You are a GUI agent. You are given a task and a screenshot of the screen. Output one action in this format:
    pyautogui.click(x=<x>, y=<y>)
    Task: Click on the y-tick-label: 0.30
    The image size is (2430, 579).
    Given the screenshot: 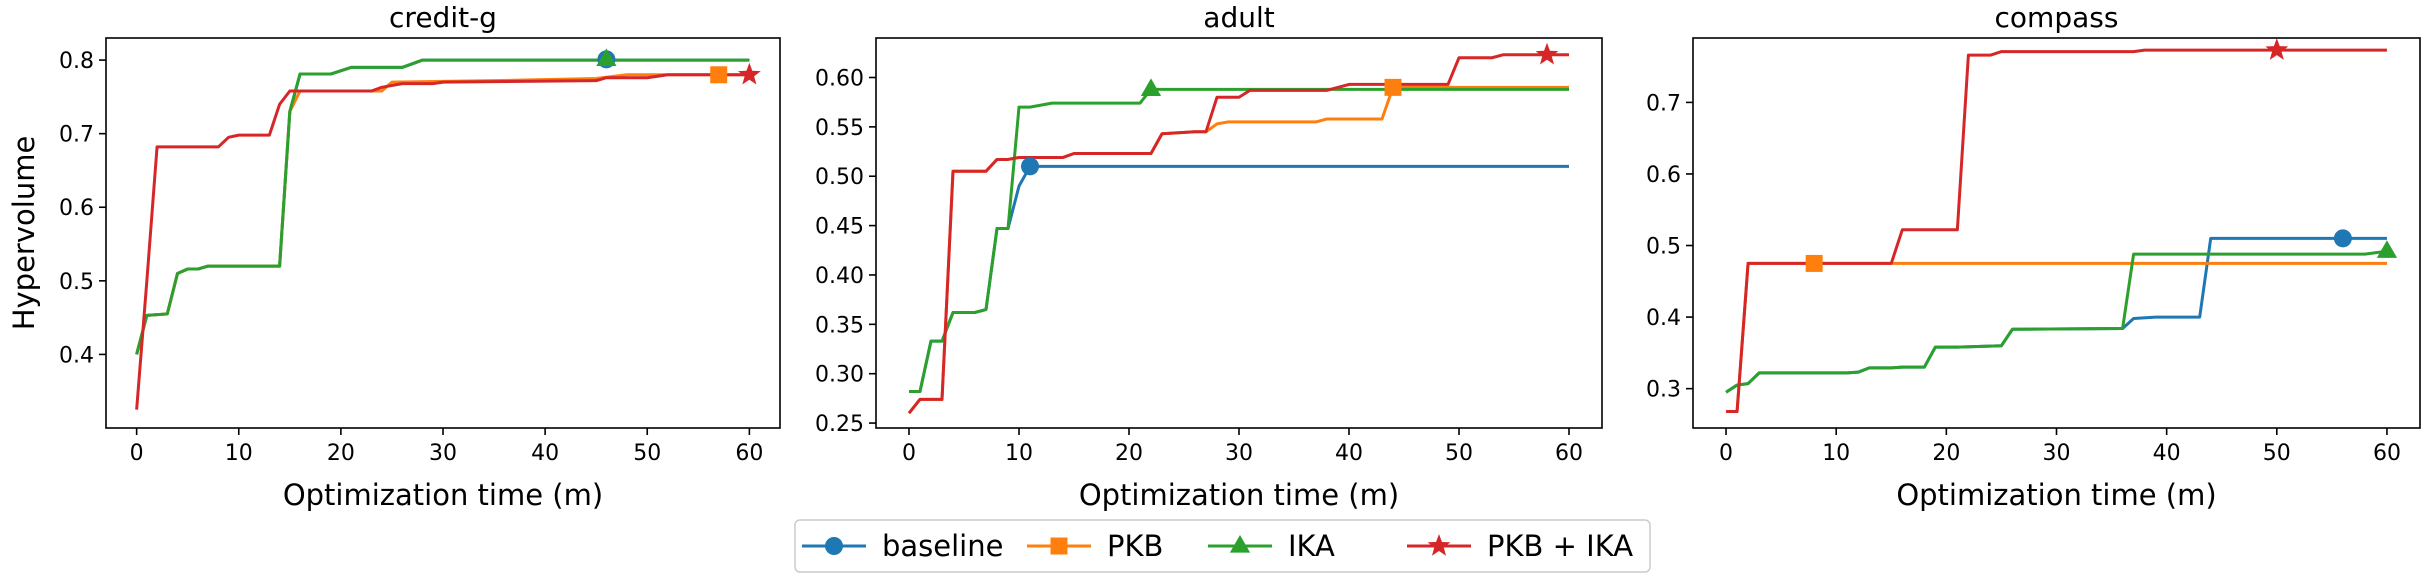 What is the action you would take?
    pyautogui.click(x=839, y=375)
    